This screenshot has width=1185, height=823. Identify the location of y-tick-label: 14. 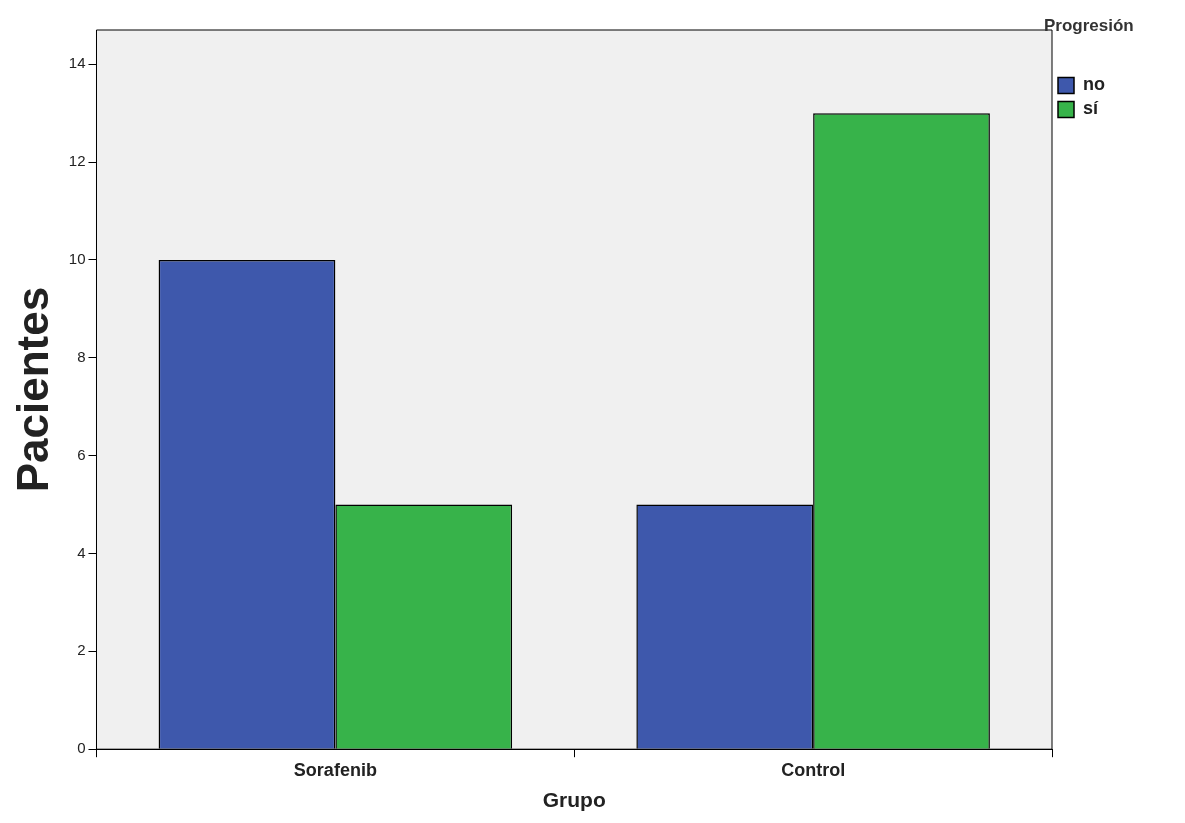
(77, 63).